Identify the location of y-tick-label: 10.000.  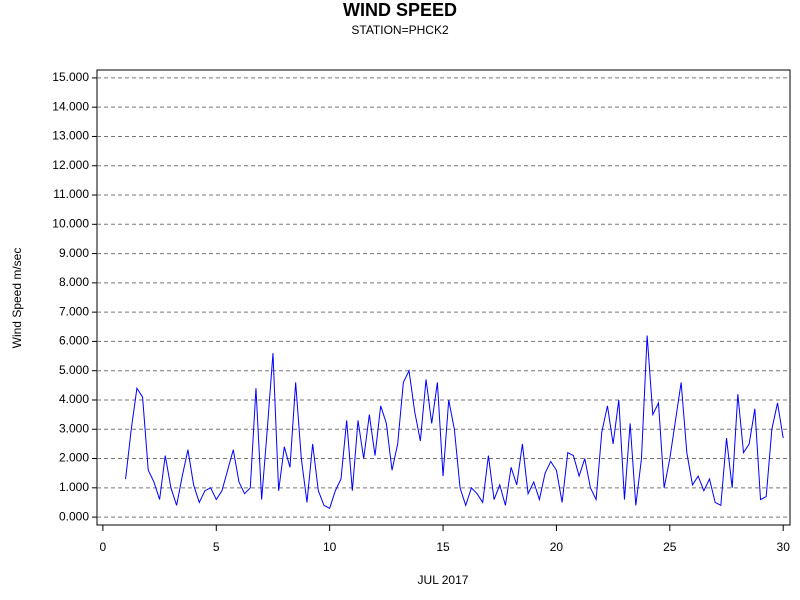
(70, 223).